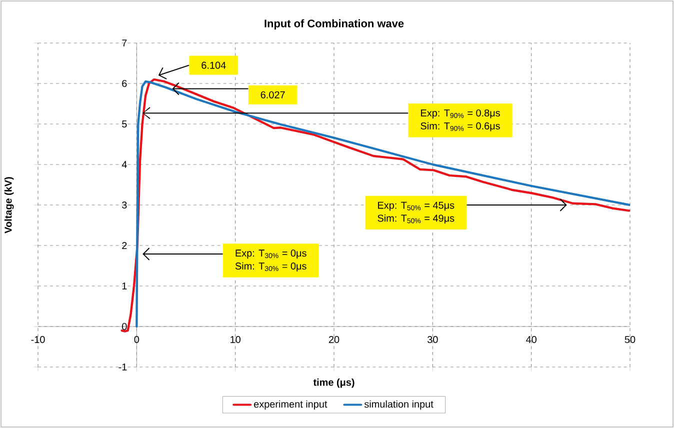 This screenshot has width=674, height=428. What do you see at coordinates (416, 206) in the screenshot?
I see `annotation: Exp: T$_{50%}$ = 45μs` at bounding box center [416, 206].